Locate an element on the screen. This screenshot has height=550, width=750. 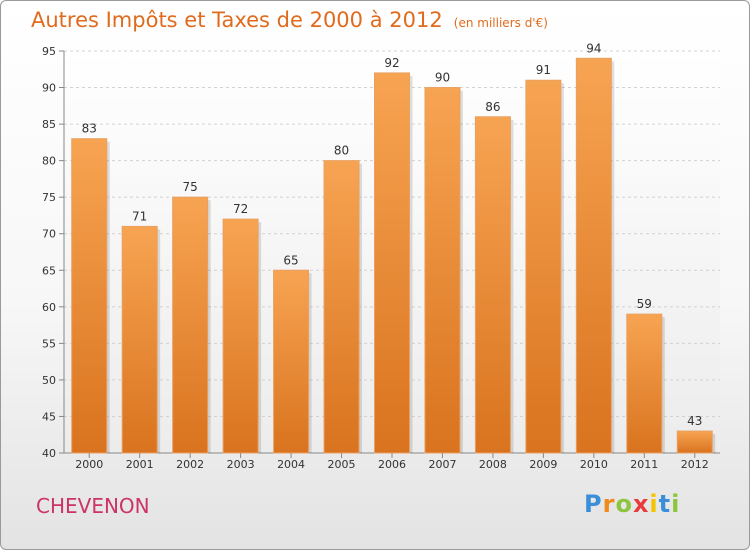
proxiti-logo: Proxiti is located at coordinates (632, 504).